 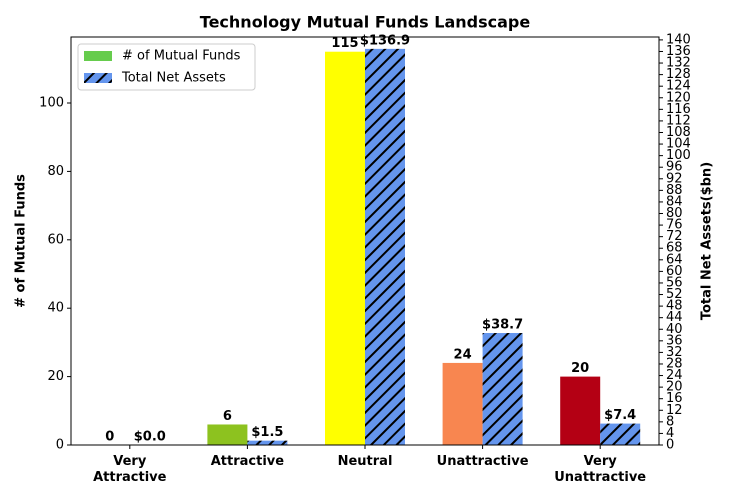 What do you see at coordinates (678, 120) in the screenshot?
I see `y2-tick-label: 112` at bounding box center [678, 120].